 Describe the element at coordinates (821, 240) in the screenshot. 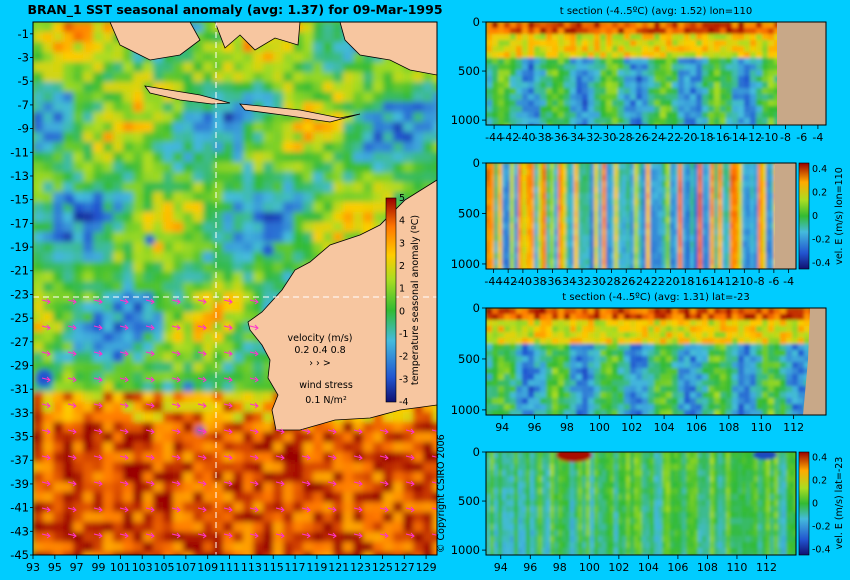

I see `colorbar-tick-label: -0.2` at that location.